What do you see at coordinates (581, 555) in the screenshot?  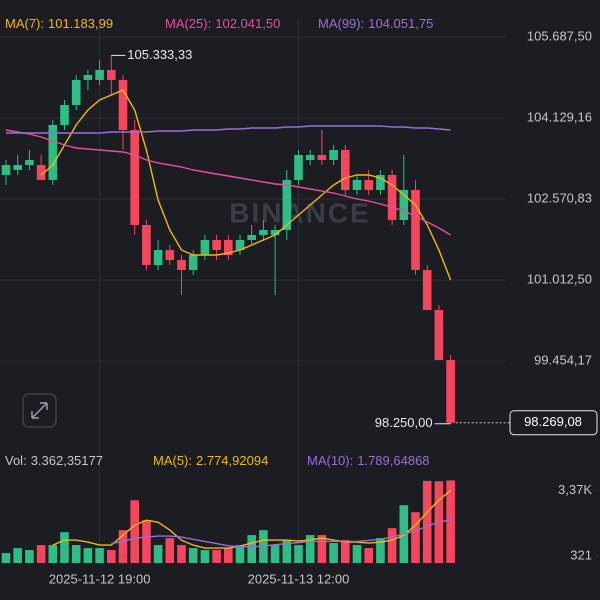 I see `volume-tick-label: 321` at bounding box center [581, 555].